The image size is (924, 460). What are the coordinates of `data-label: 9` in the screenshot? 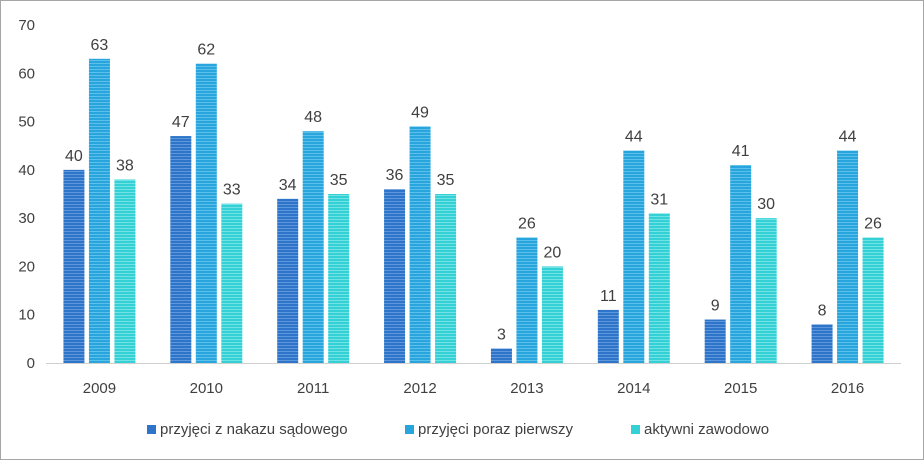 It's located at (715, 306).